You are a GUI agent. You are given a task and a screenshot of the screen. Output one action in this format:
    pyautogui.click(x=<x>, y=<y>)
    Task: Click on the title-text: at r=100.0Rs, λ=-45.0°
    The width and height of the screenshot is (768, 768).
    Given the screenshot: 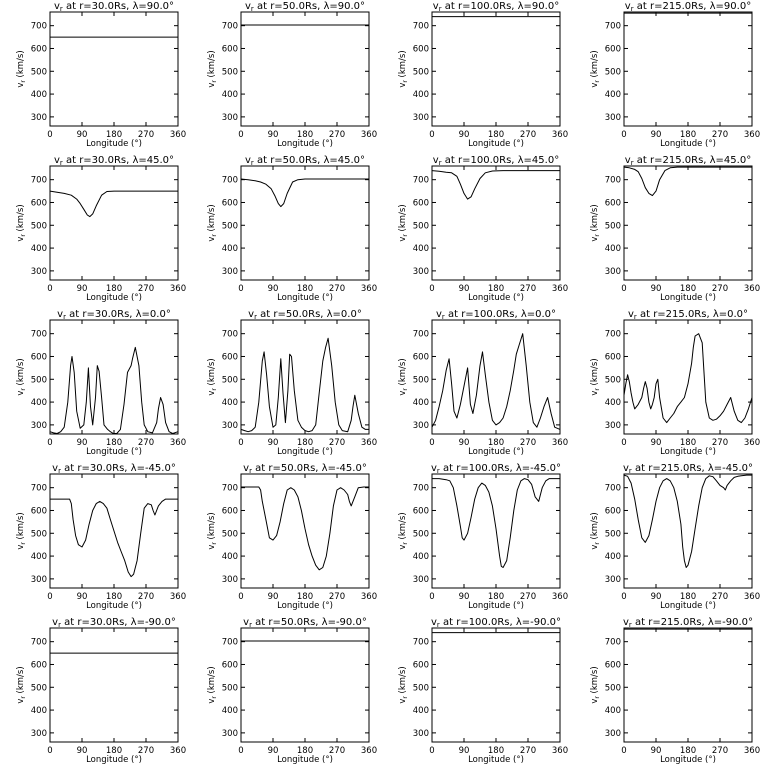 What is the action you would take?
    pyautogui.click(x=500, y=468)
    